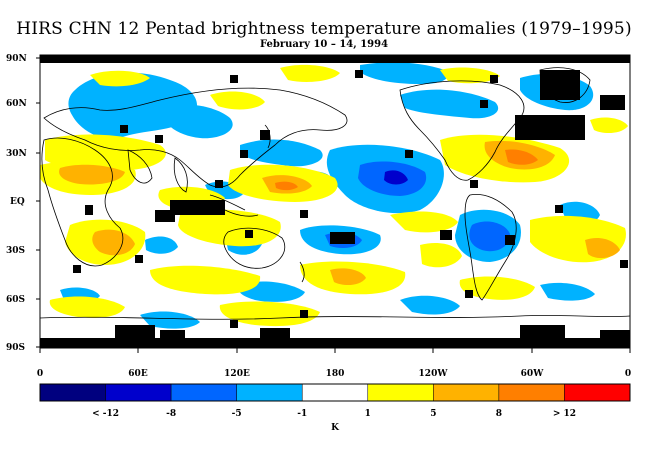 This screenshot has width=648, height=468. I want to click on y-axis: 90N 60N 30N EQ 30S 60S 90S, so click(23, 203).